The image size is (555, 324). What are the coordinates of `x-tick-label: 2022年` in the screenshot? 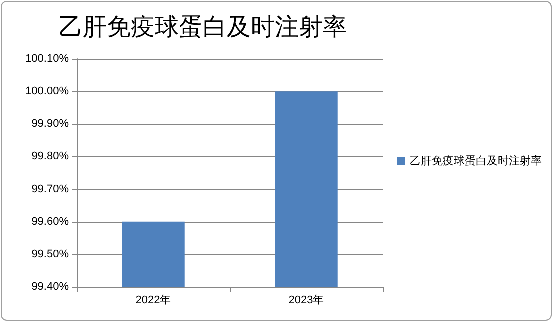 It's located at (154, 300).